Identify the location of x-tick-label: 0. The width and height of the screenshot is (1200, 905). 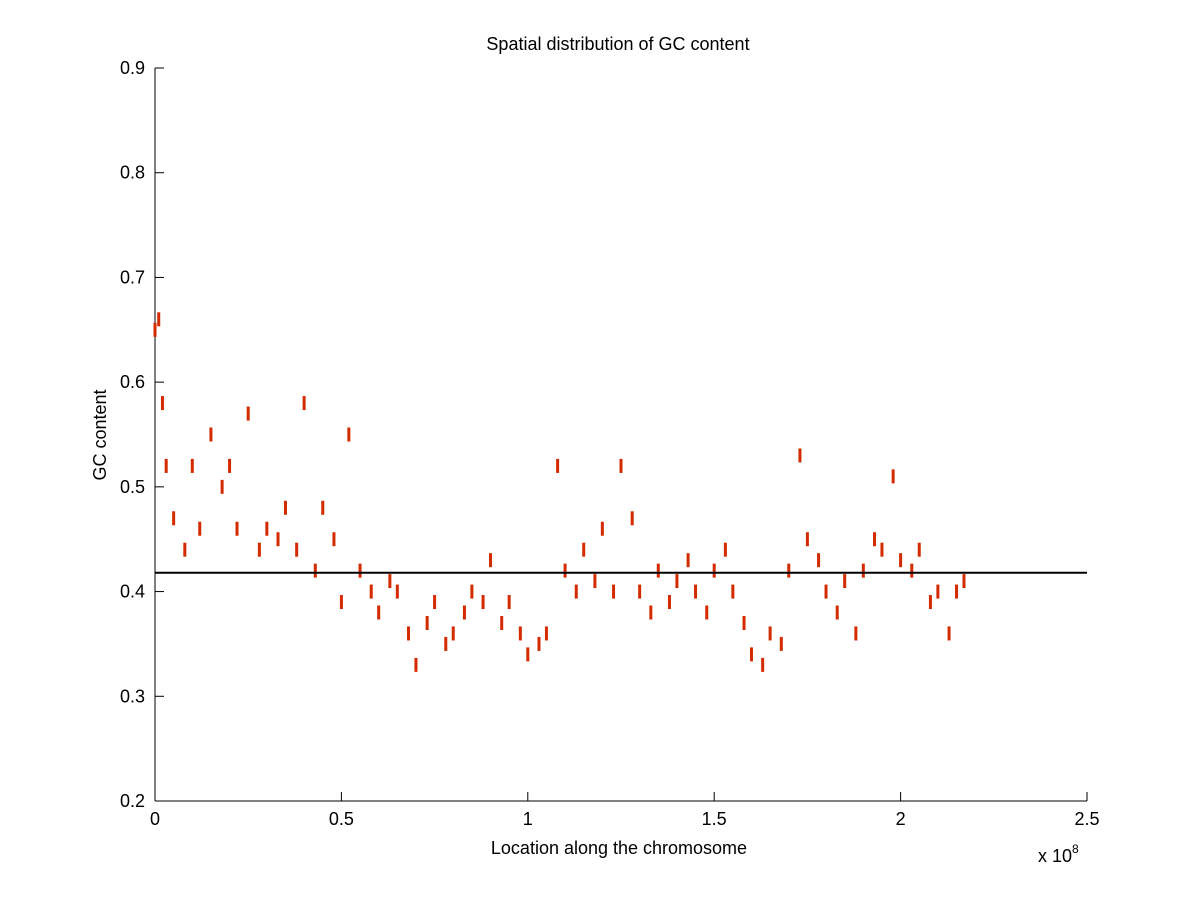
(155, 819).